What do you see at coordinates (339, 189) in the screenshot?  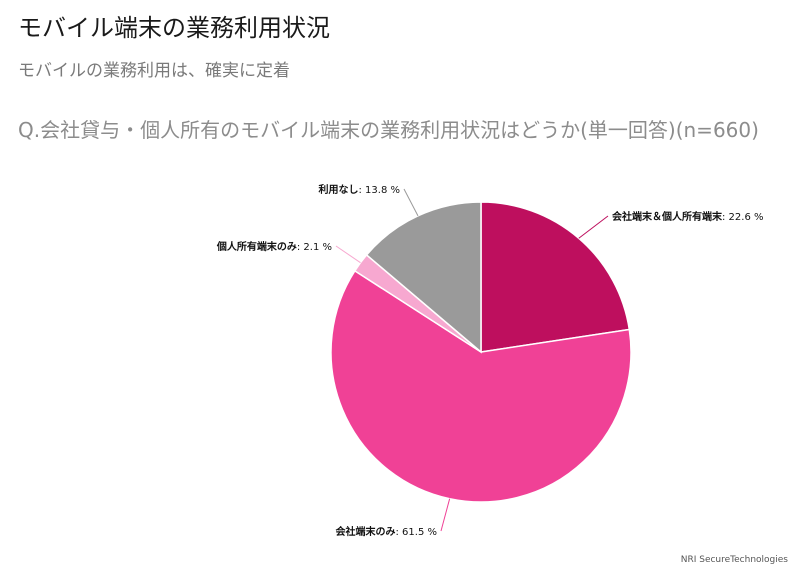 I see `slice-label-name: 利用なし` at bounding box center [339, 189].